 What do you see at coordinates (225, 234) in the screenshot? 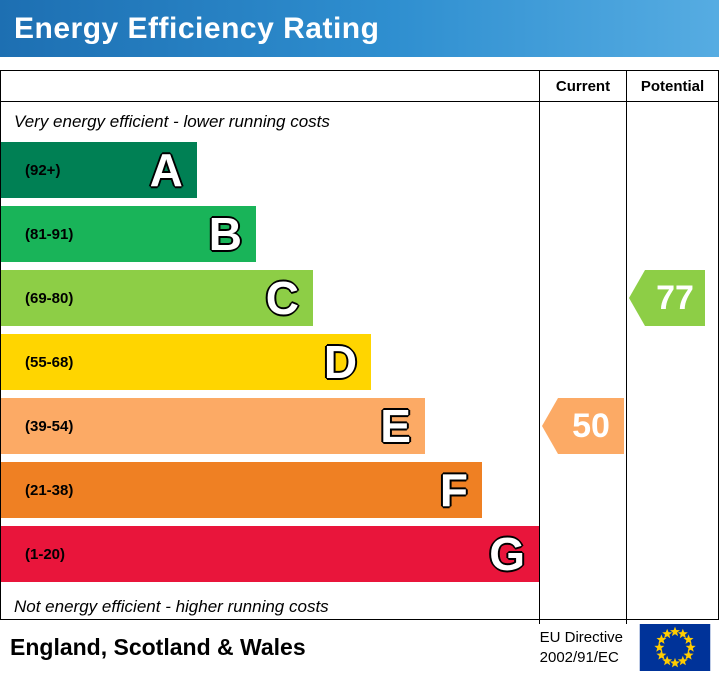
I see `band-b-letter: B` at bounding box center [225, 234].